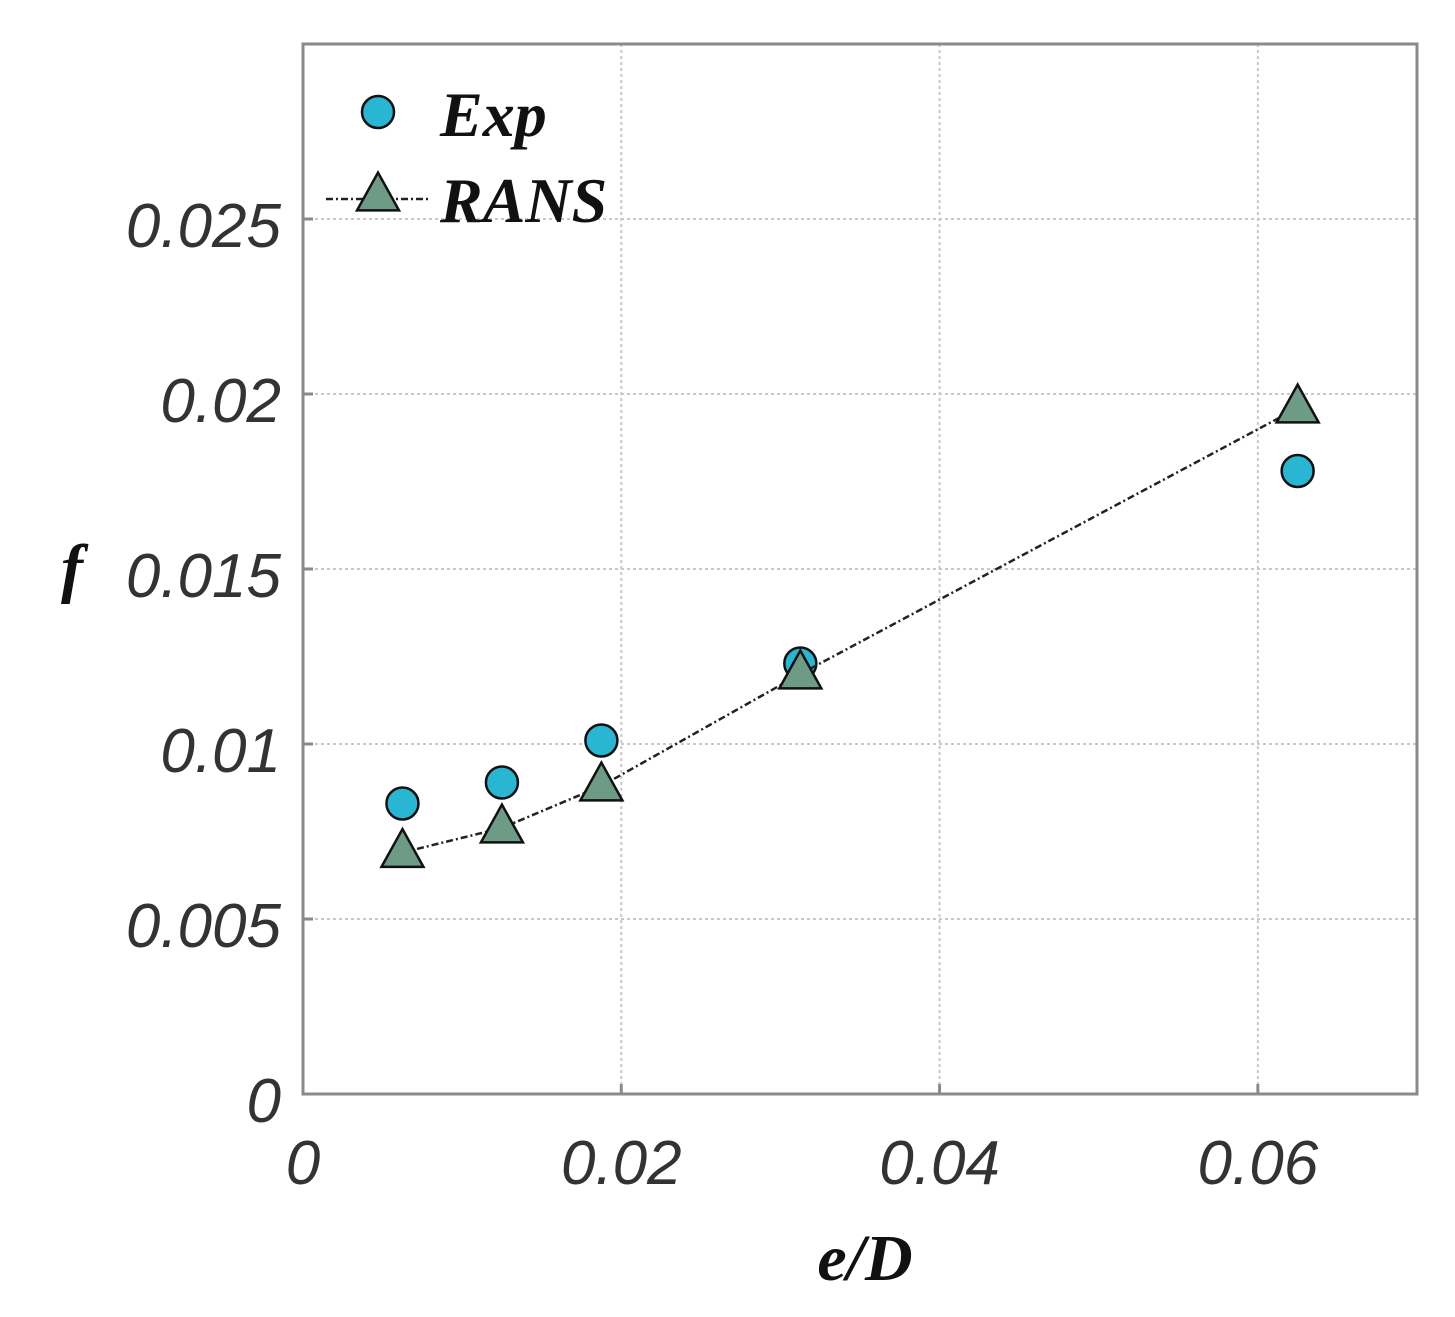 This screenshot has width=1455, height=1317. What do you see at coordinates (264, 1101) in the screenshot?
I see `y-tick-label-0: 0` at bounding box center [264, 1101].